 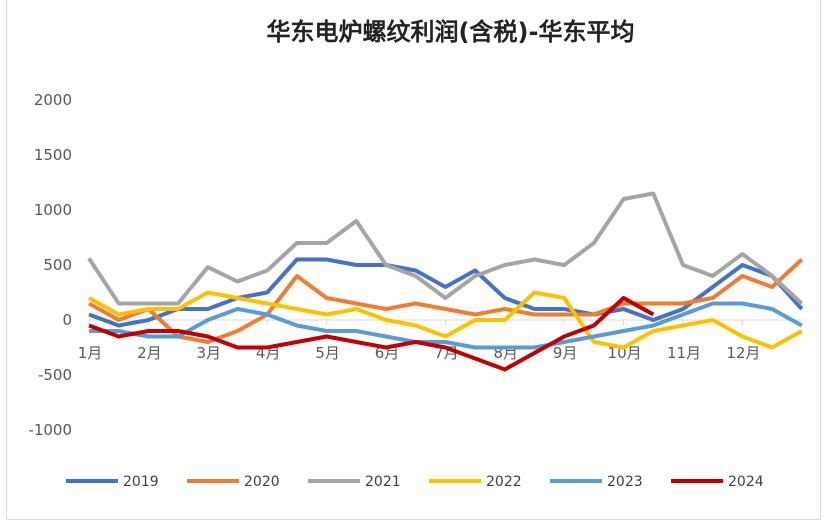 What do you see at coordinates (50, 430) in the screenshot?
I see `y-tick-label: -1000` at bounding box center [50, 430].